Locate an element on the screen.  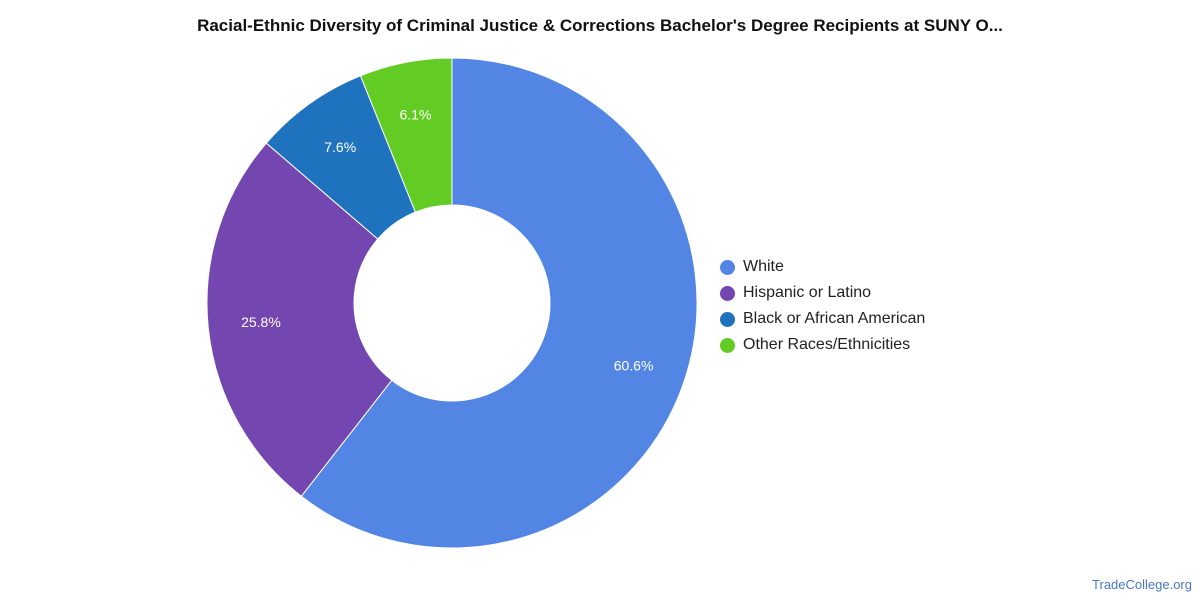
slice-label-hispanic-or-latino: 25.8% is located at coordinates (261, 322).